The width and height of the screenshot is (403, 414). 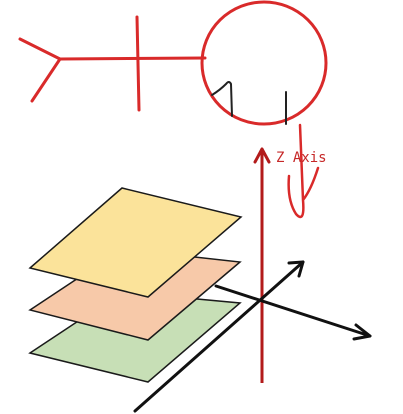 I want to click on z-axis-arrowhead, so click(x=262, y=155).